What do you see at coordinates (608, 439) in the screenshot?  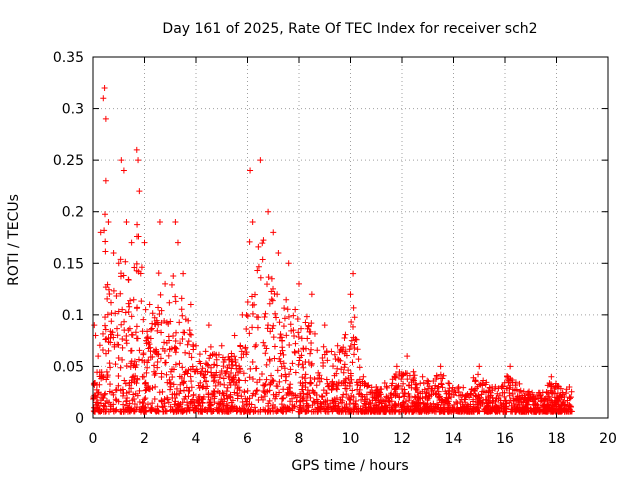 I see `x-tick-label: 20` at bounding box center [608, 439].